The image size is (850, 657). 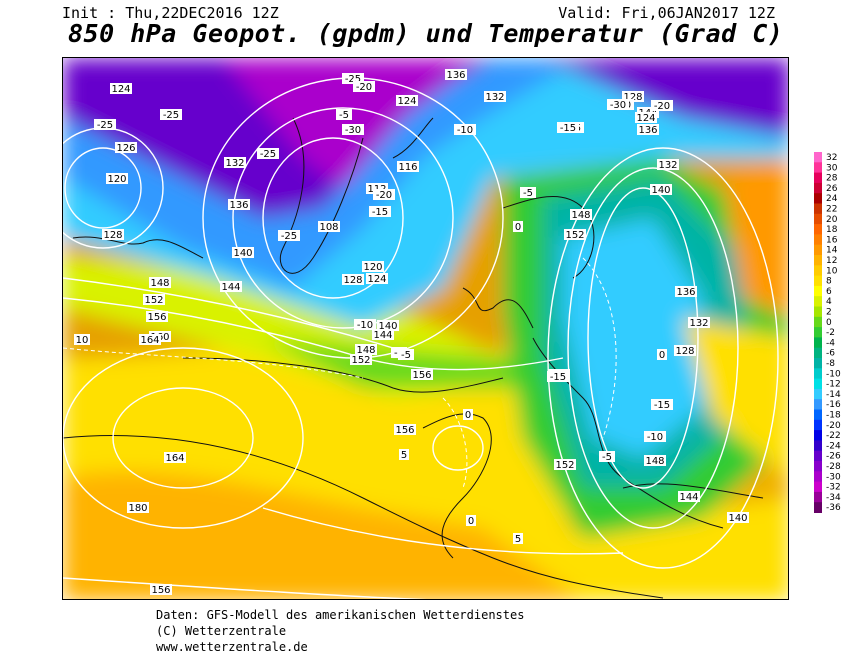 What do you see at coordinates (662, 106) in the screenshot?
I see `temperature-label: -20` at bounding box center [662, 106].